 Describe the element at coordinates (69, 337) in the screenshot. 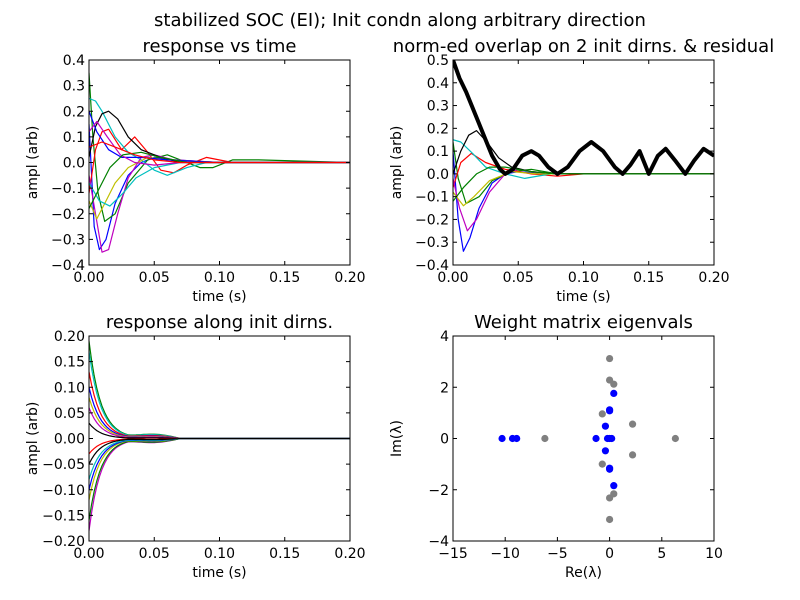

I see `y-tick-label: 0.20` at that location.